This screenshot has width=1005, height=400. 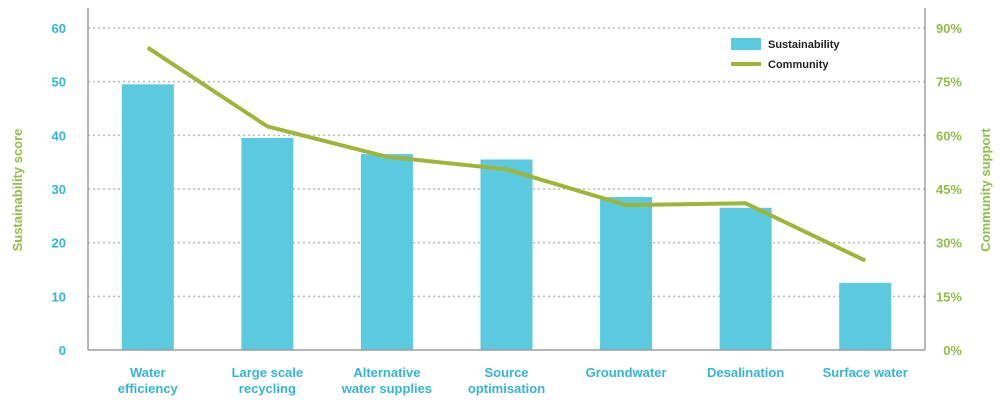 What do you see at coordinates (386, 388) in the screenshot?
I see `x-category-label-line: water supplies` at bounding box center [386, 388].